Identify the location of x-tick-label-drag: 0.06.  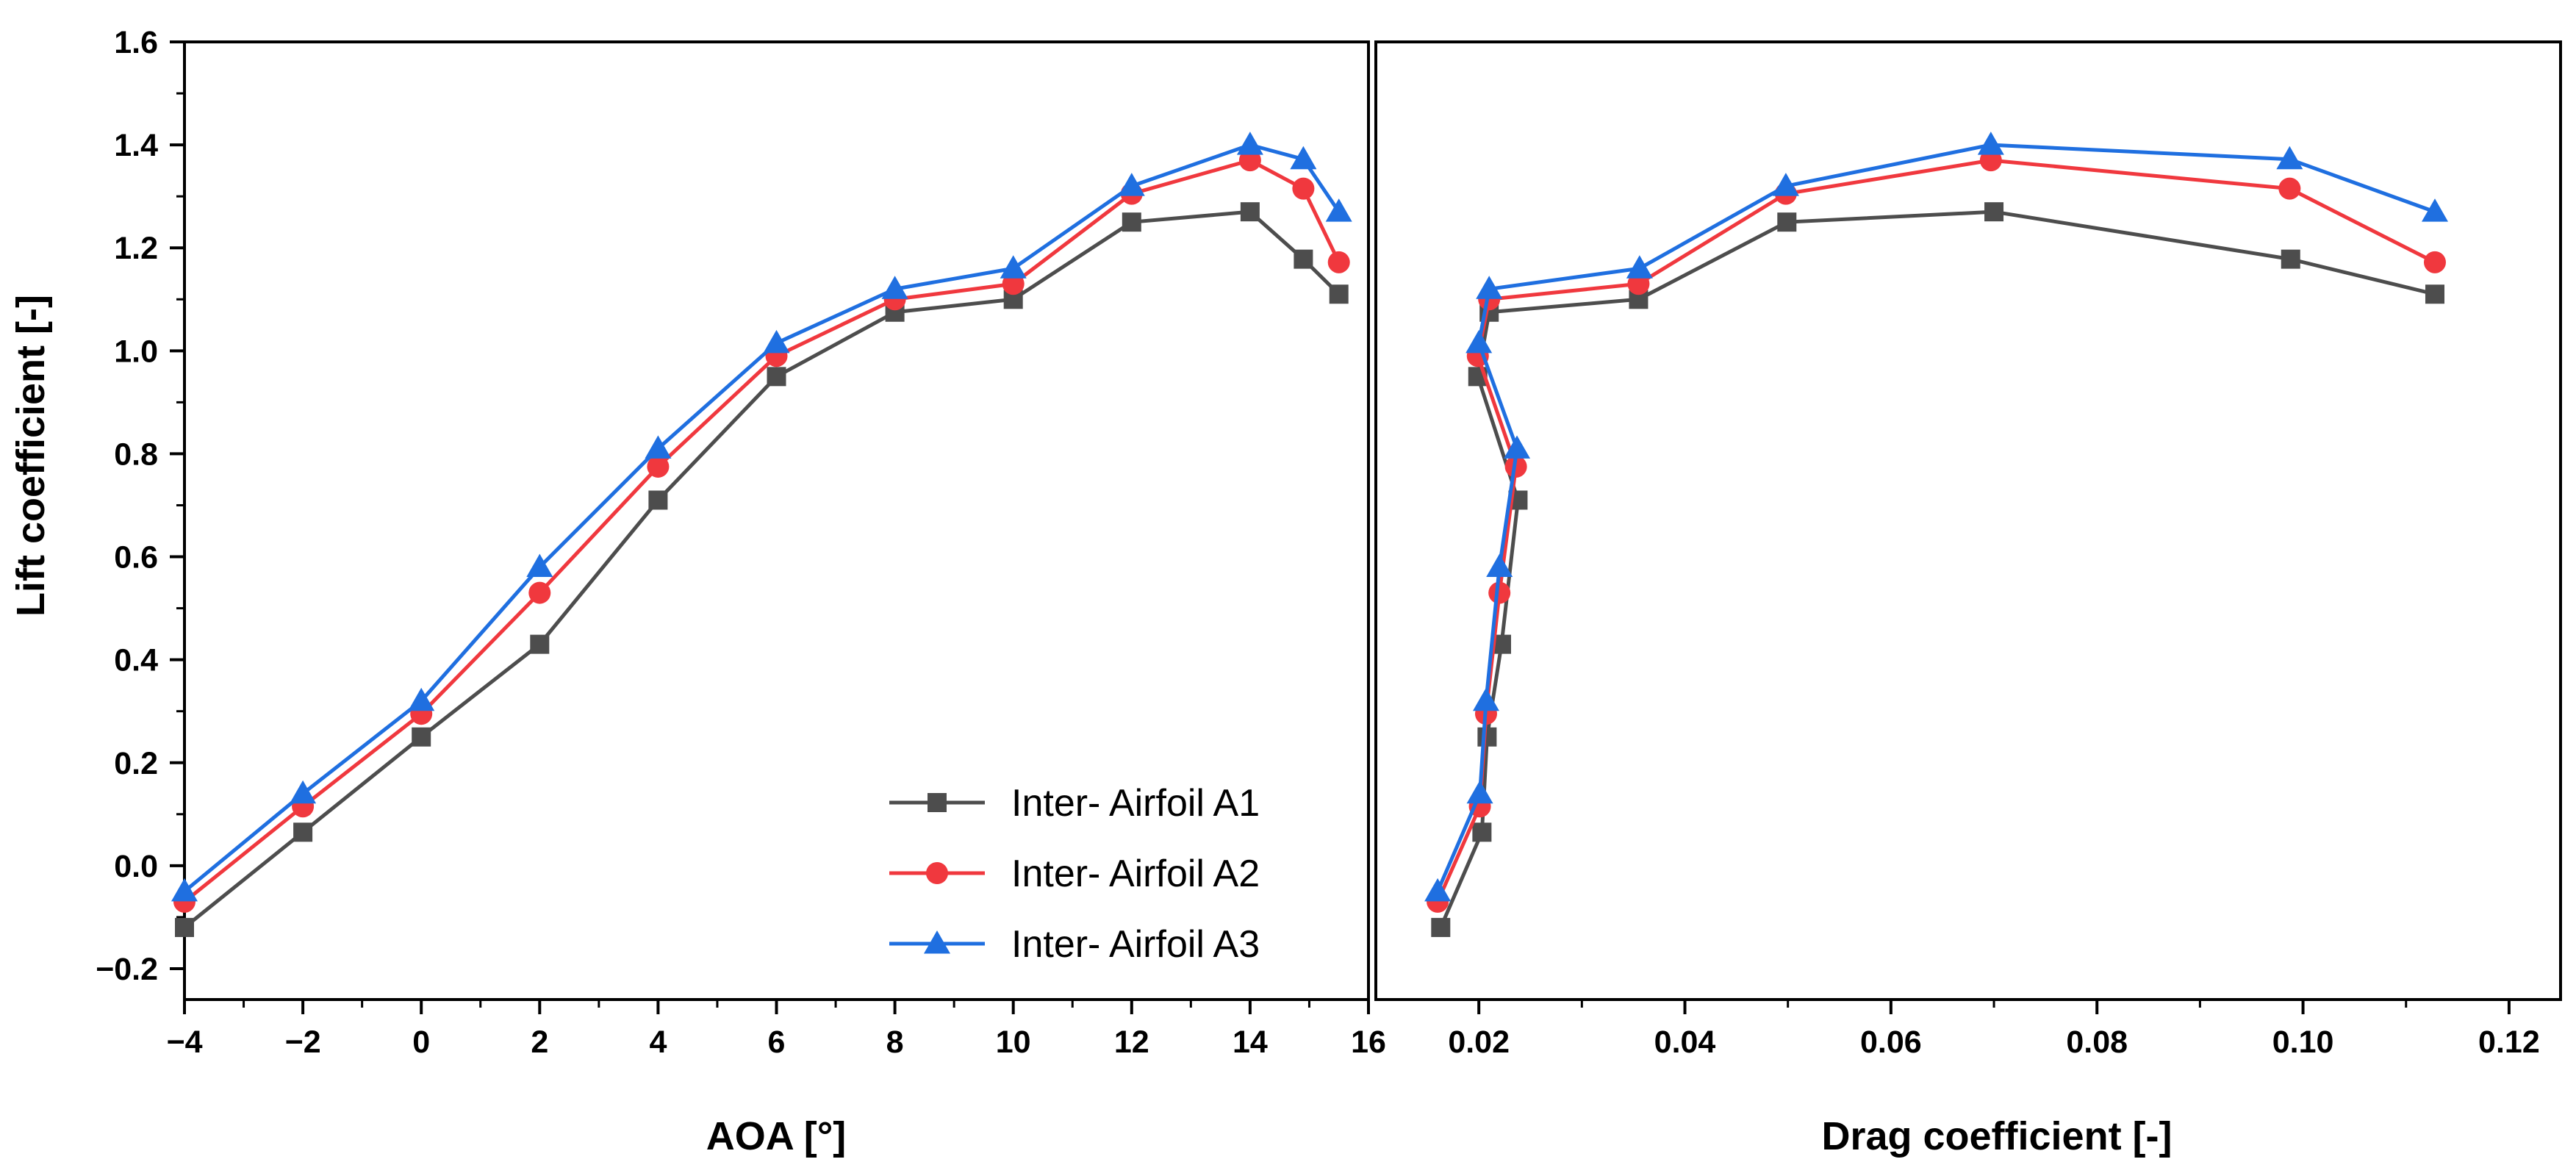
(1891, 1042).